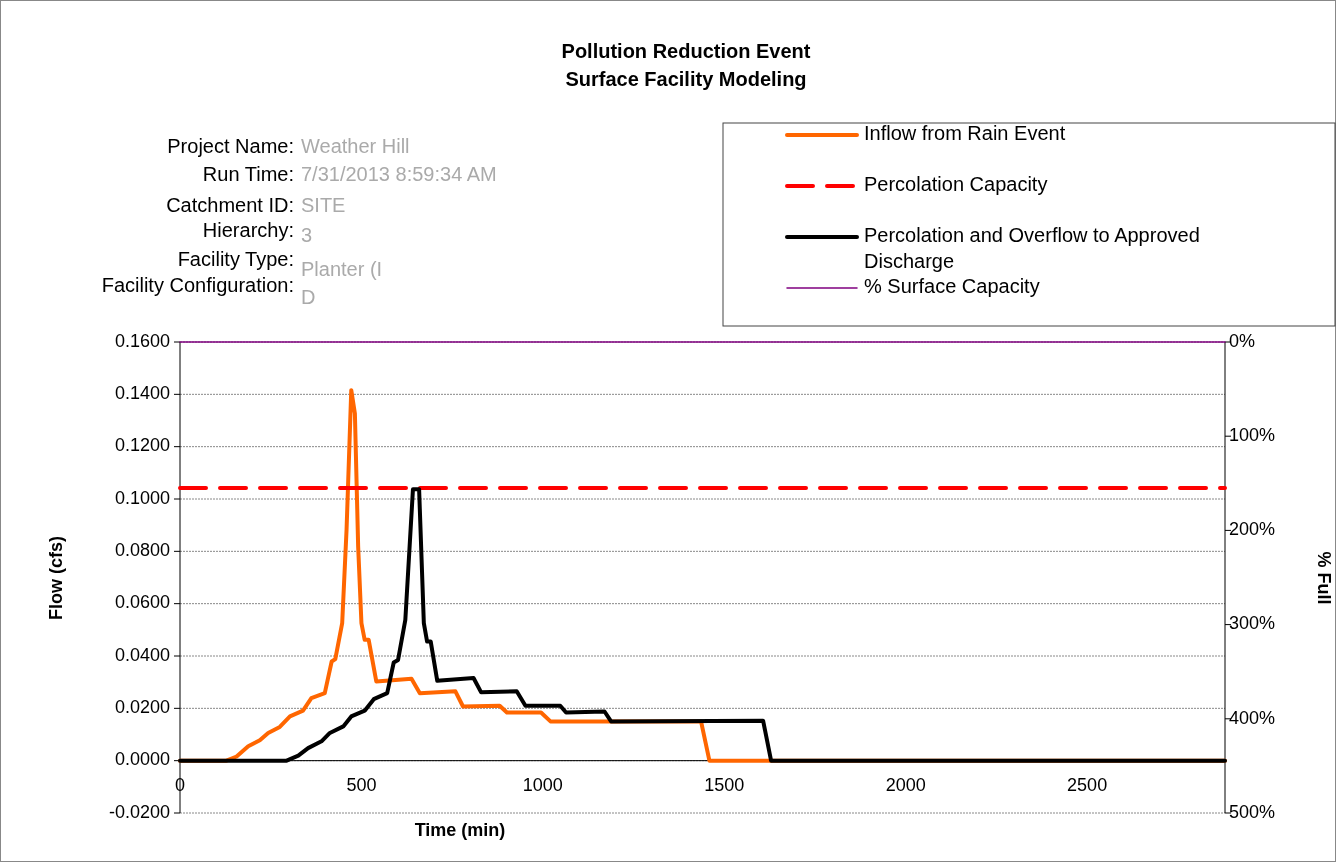  Describe the element at coordinates (905, 784) in the screenshot. I see `x-tick-label: 2000` at that location.